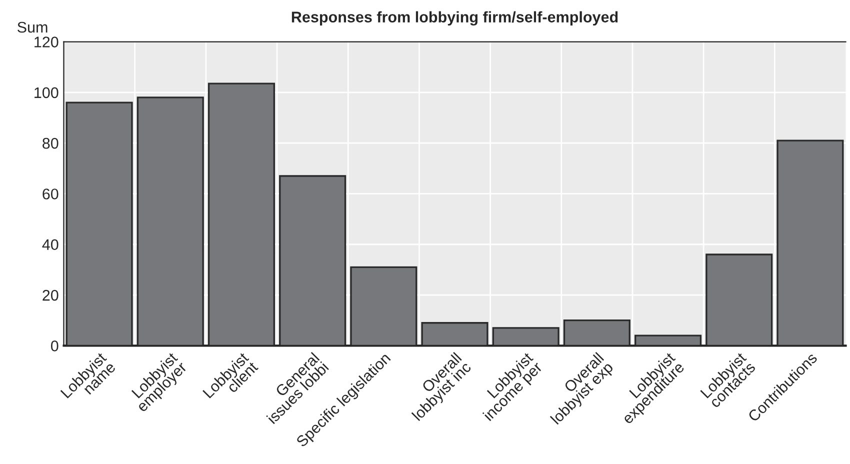 The image size is (850, 464). Describe the element at coordinates (50, 194) in the screenshot. I see `y-tick-label: 60` at that location.